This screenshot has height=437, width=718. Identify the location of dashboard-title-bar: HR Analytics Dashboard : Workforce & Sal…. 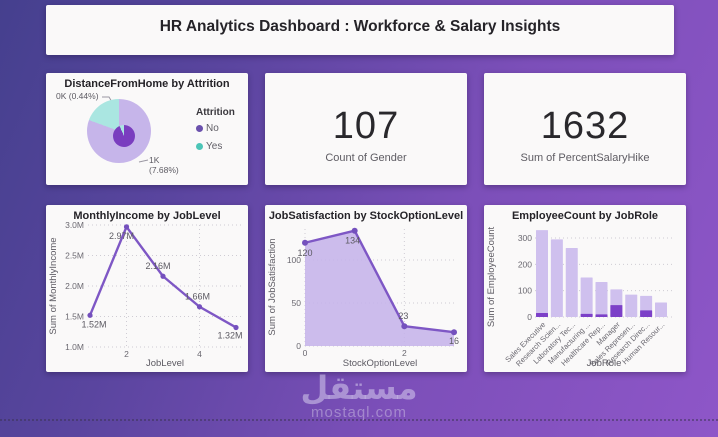
(360, 30).